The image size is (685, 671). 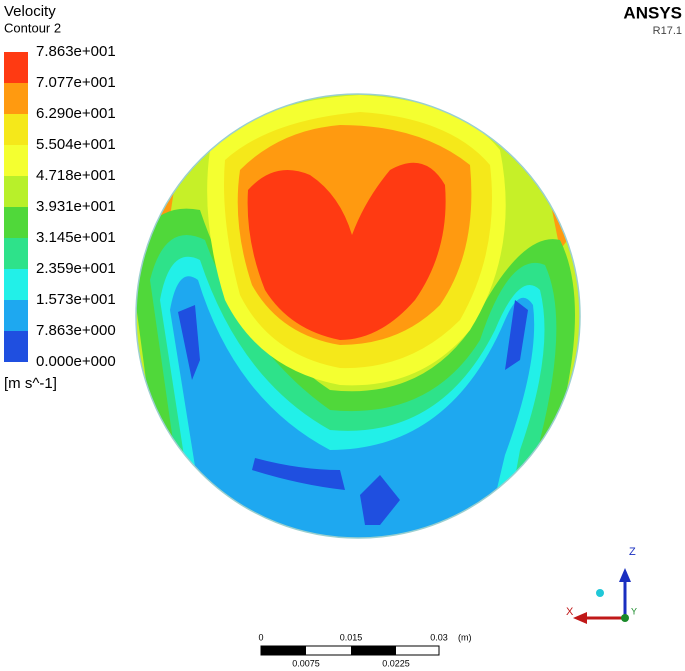 What do you see at coordinates (76, 82) in the screenshot?
I see `legend-level: 7.077e+001` at bounding box center [76, 82].